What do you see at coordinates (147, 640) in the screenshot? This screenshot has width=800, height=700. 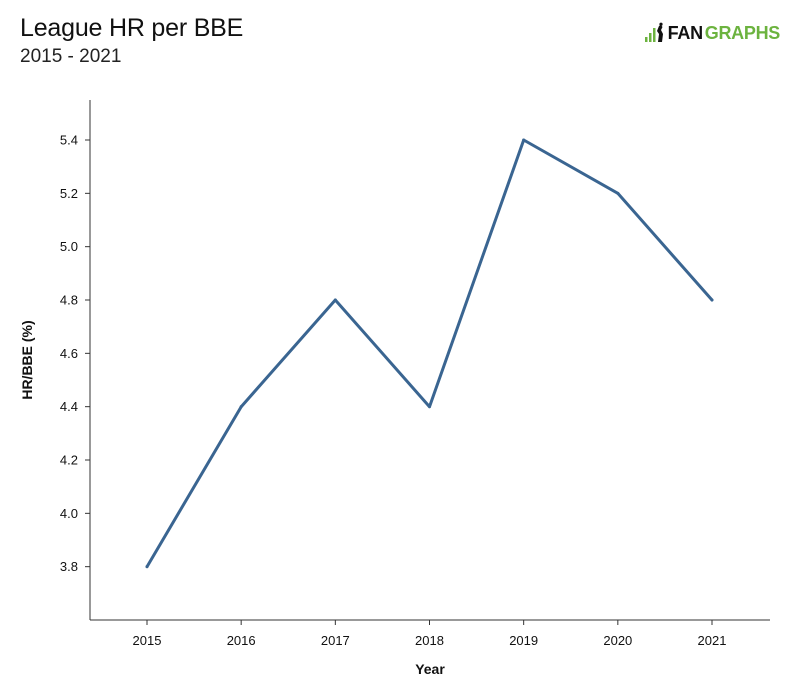 I see `x-tick-label: 2015` at bounding box center [147, 640].